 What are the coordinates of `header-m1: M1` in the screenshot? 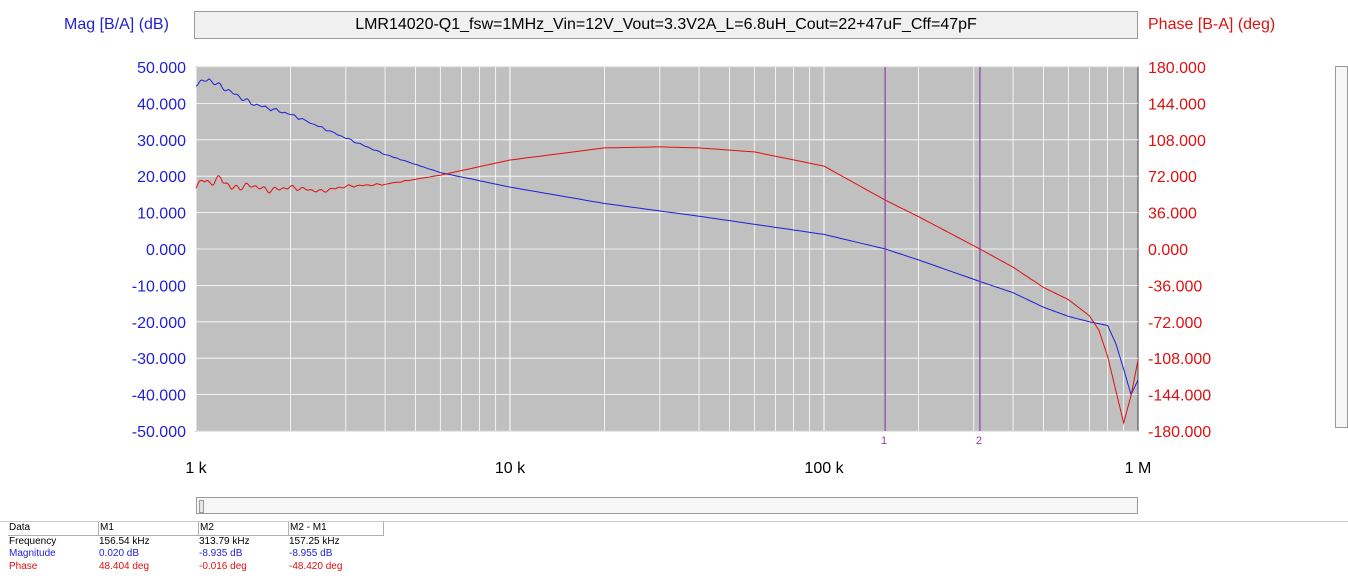 It's located at (148, 528).